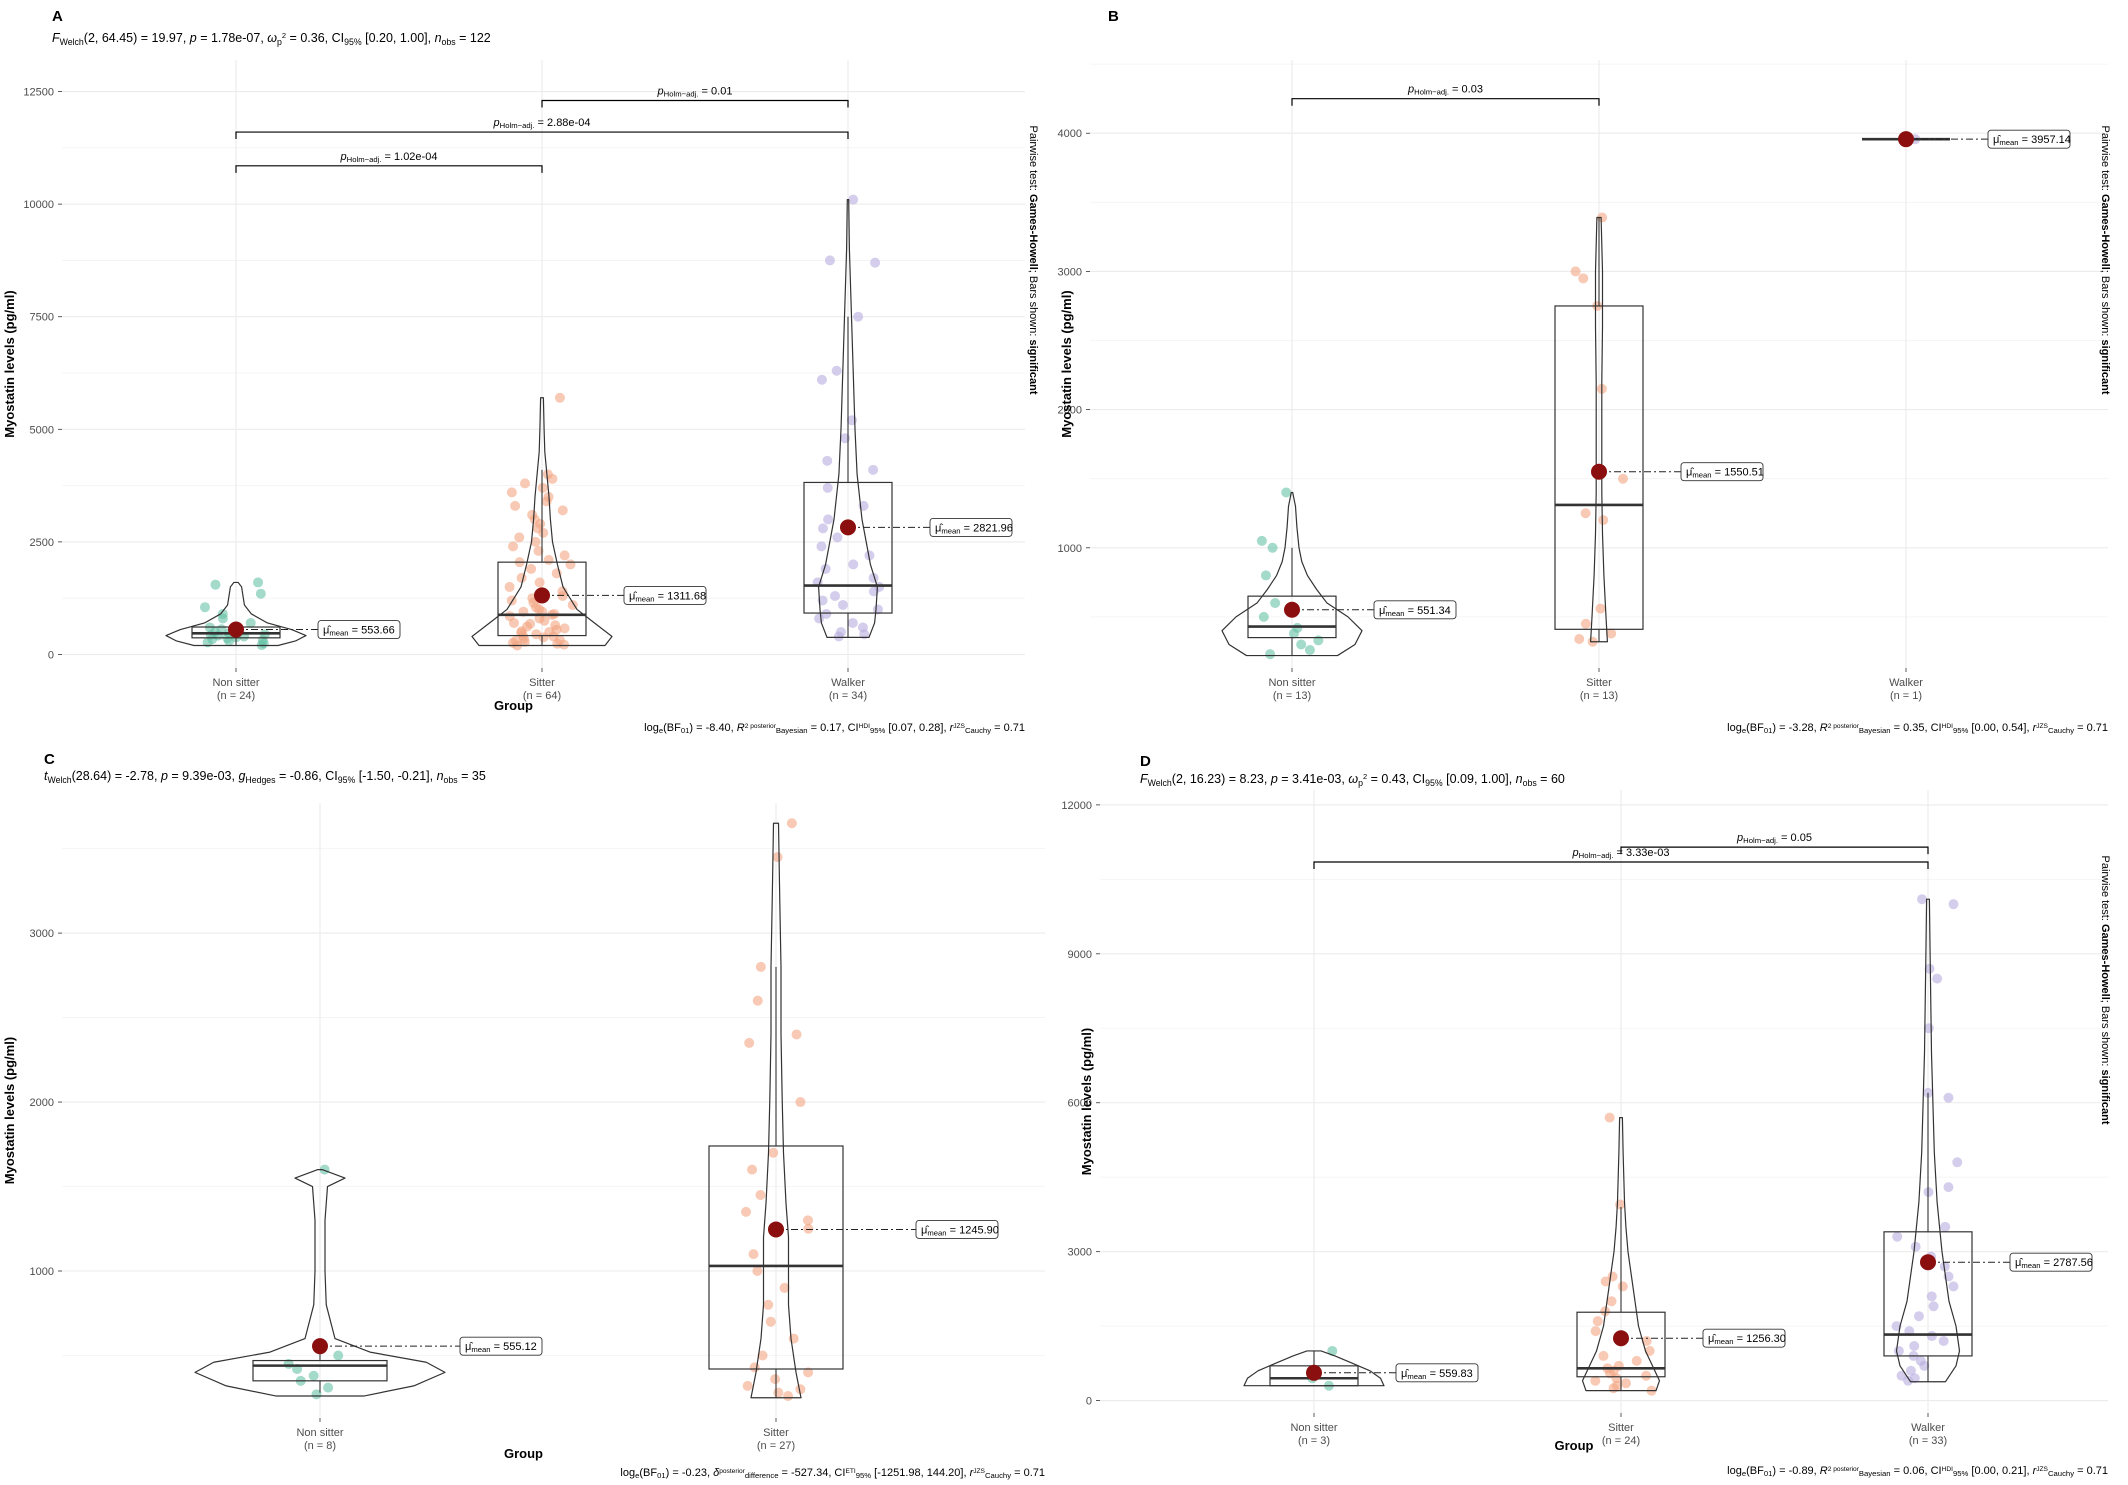 The height and width of the screenshot is (1485, 2128). What do you see at coordinates (1008, 728) in the screenshot?
I see `text-part: = 0.71` at bounding box center [1008, 728].